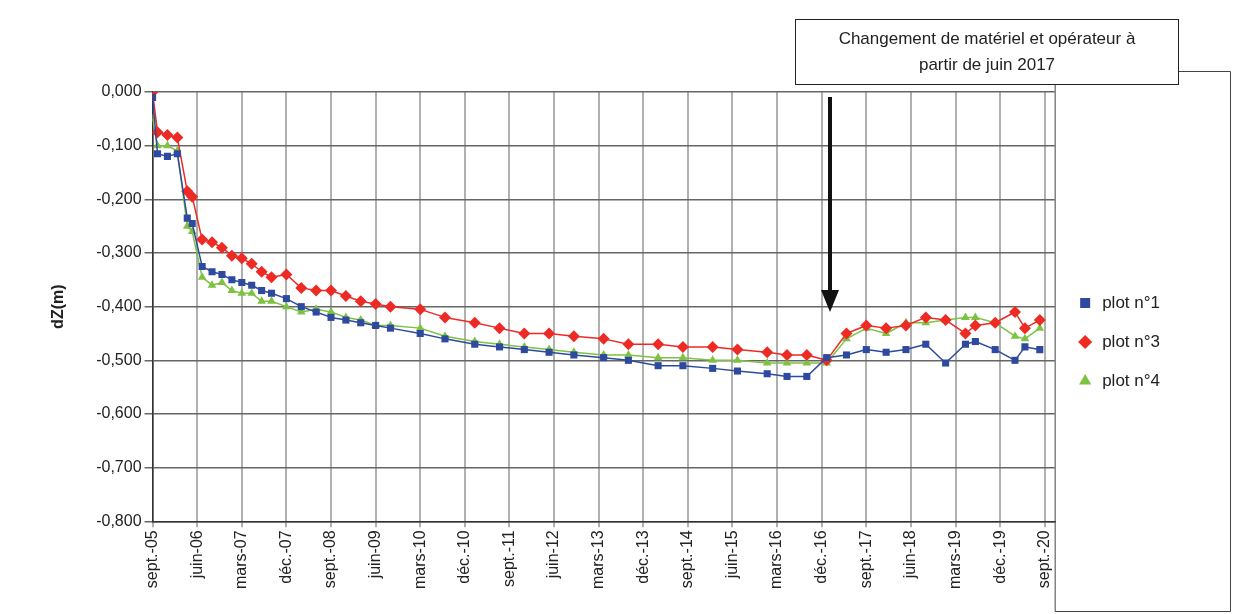  I want to click on x-tick-label: sept.-08, so click(330, 559).